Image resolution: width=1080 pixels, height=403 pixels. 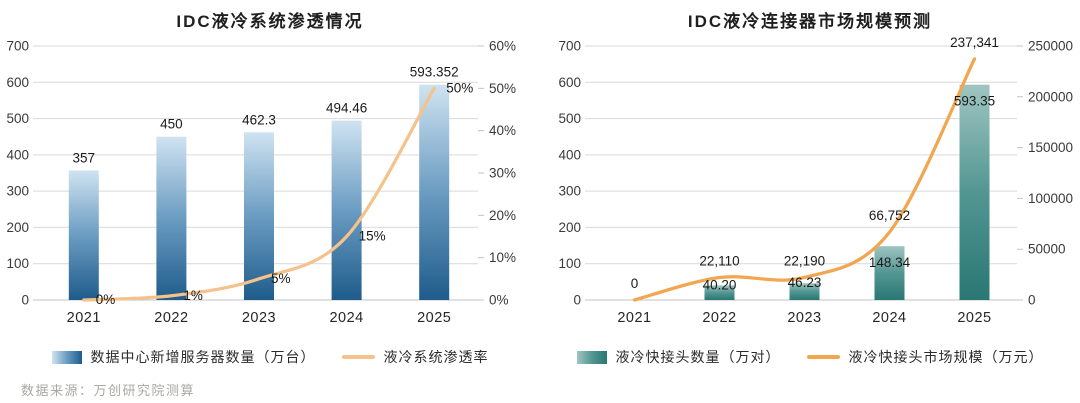 What do you see at coordinates (946, 357) in the screenshot?
I see `line-series-label: 液冷快接头市场规模（万元）` at bounding box center [946, 357].